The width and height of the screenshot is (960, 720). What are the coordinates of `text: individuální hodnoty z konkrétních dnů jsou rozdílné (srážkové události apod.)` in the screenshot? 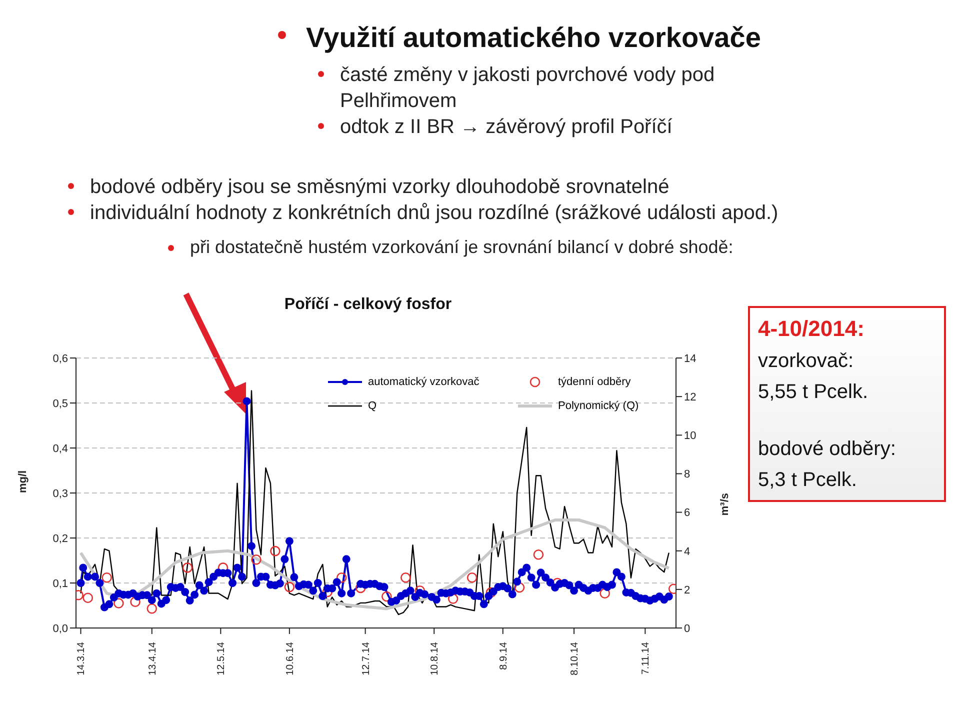 It's located at (434, 213).